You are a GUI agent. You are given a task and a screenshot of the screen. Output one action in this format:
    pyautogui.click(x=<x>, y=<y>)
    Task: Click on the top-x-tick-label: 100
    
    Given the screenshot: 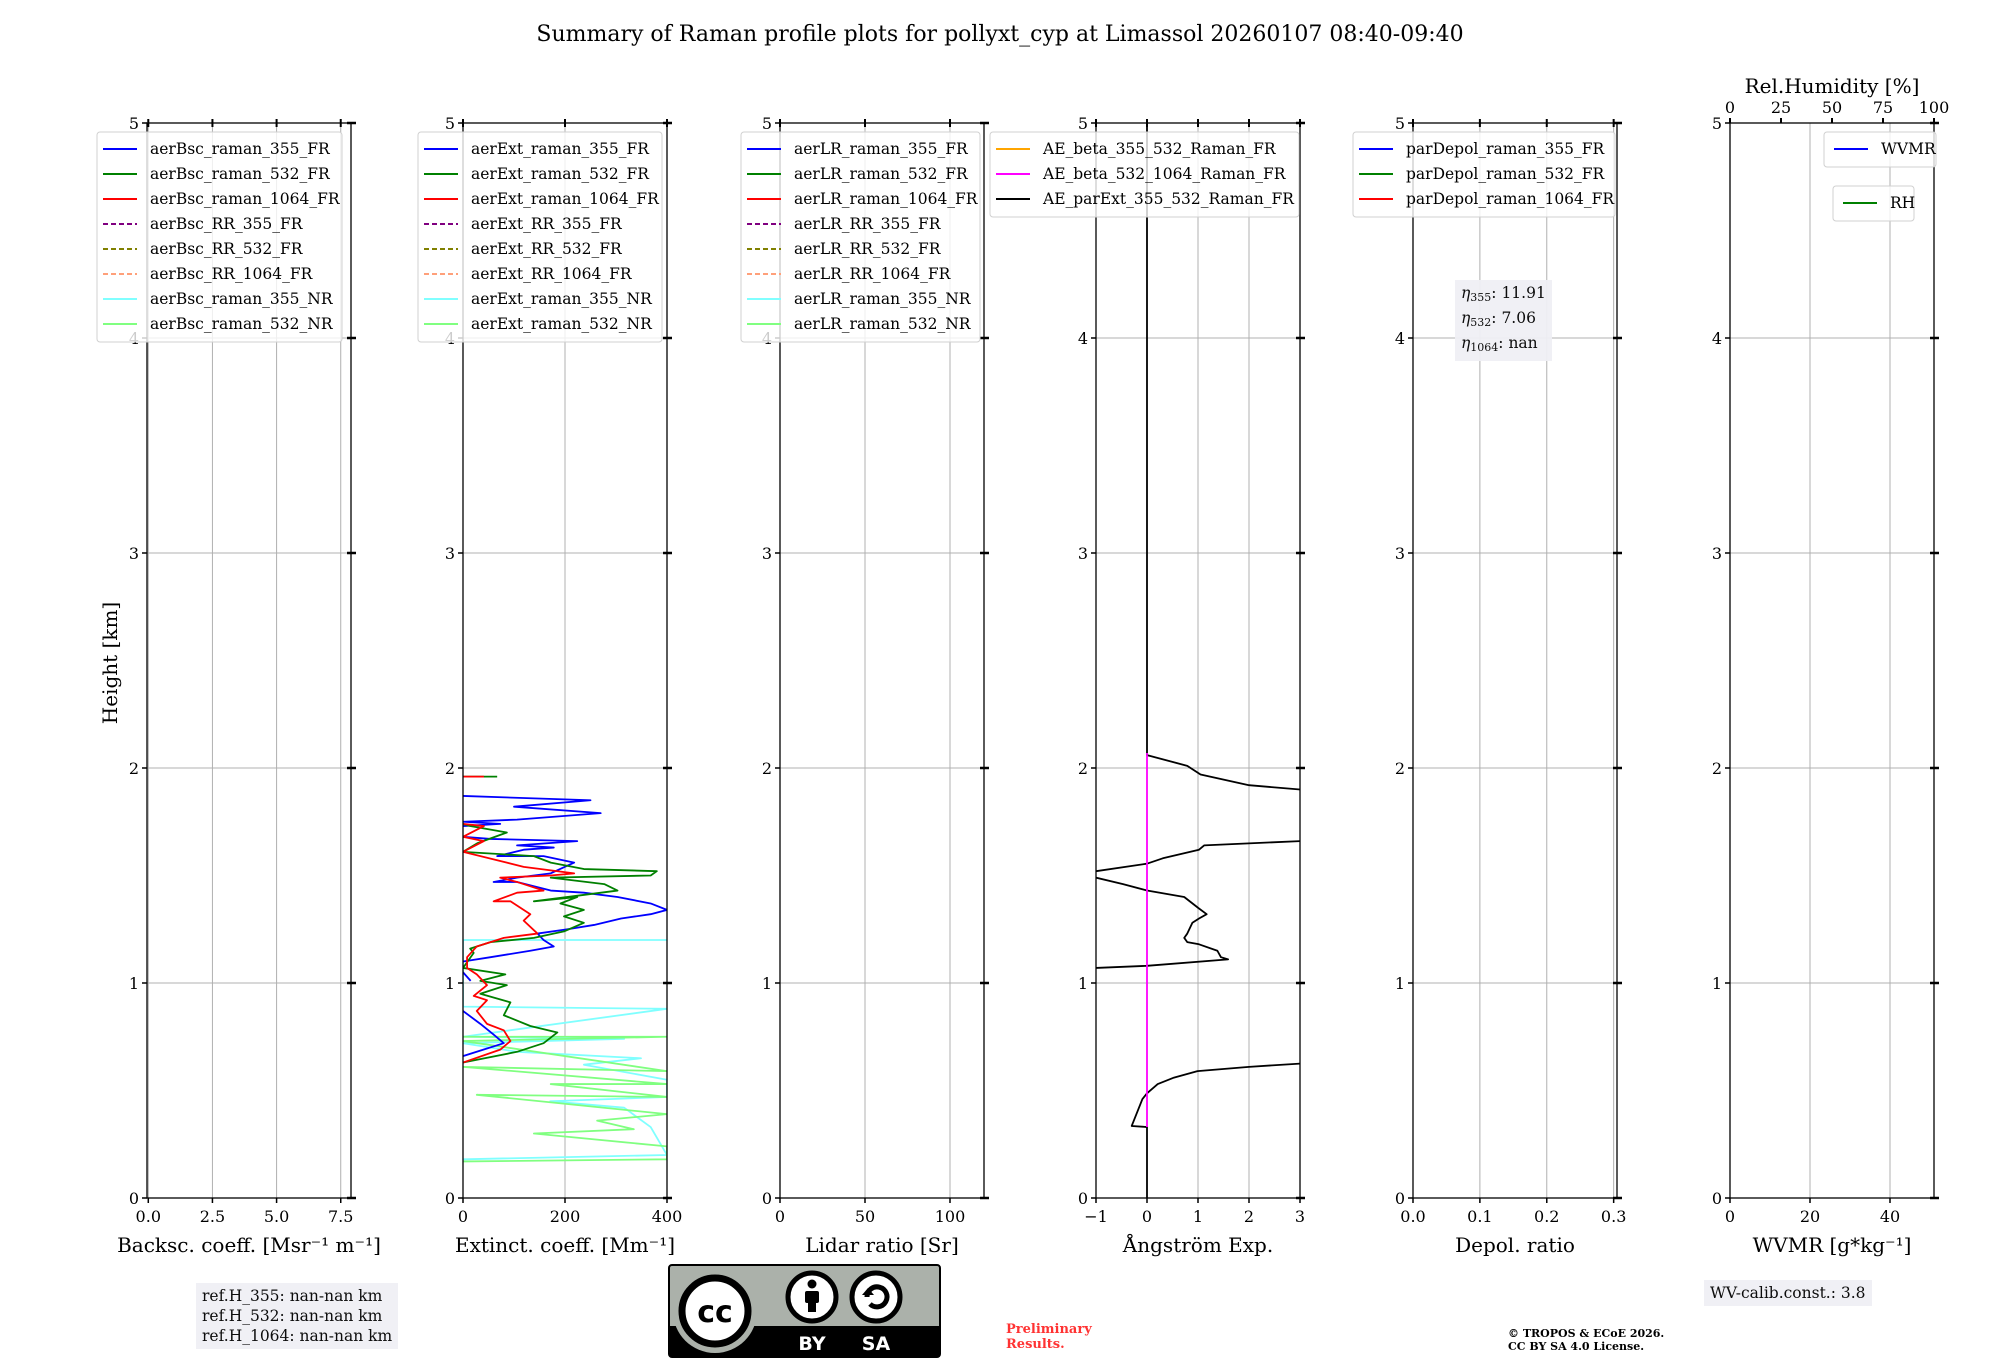 What is the action you would take?
    pyautogui.click(x=1934, y=107)
    